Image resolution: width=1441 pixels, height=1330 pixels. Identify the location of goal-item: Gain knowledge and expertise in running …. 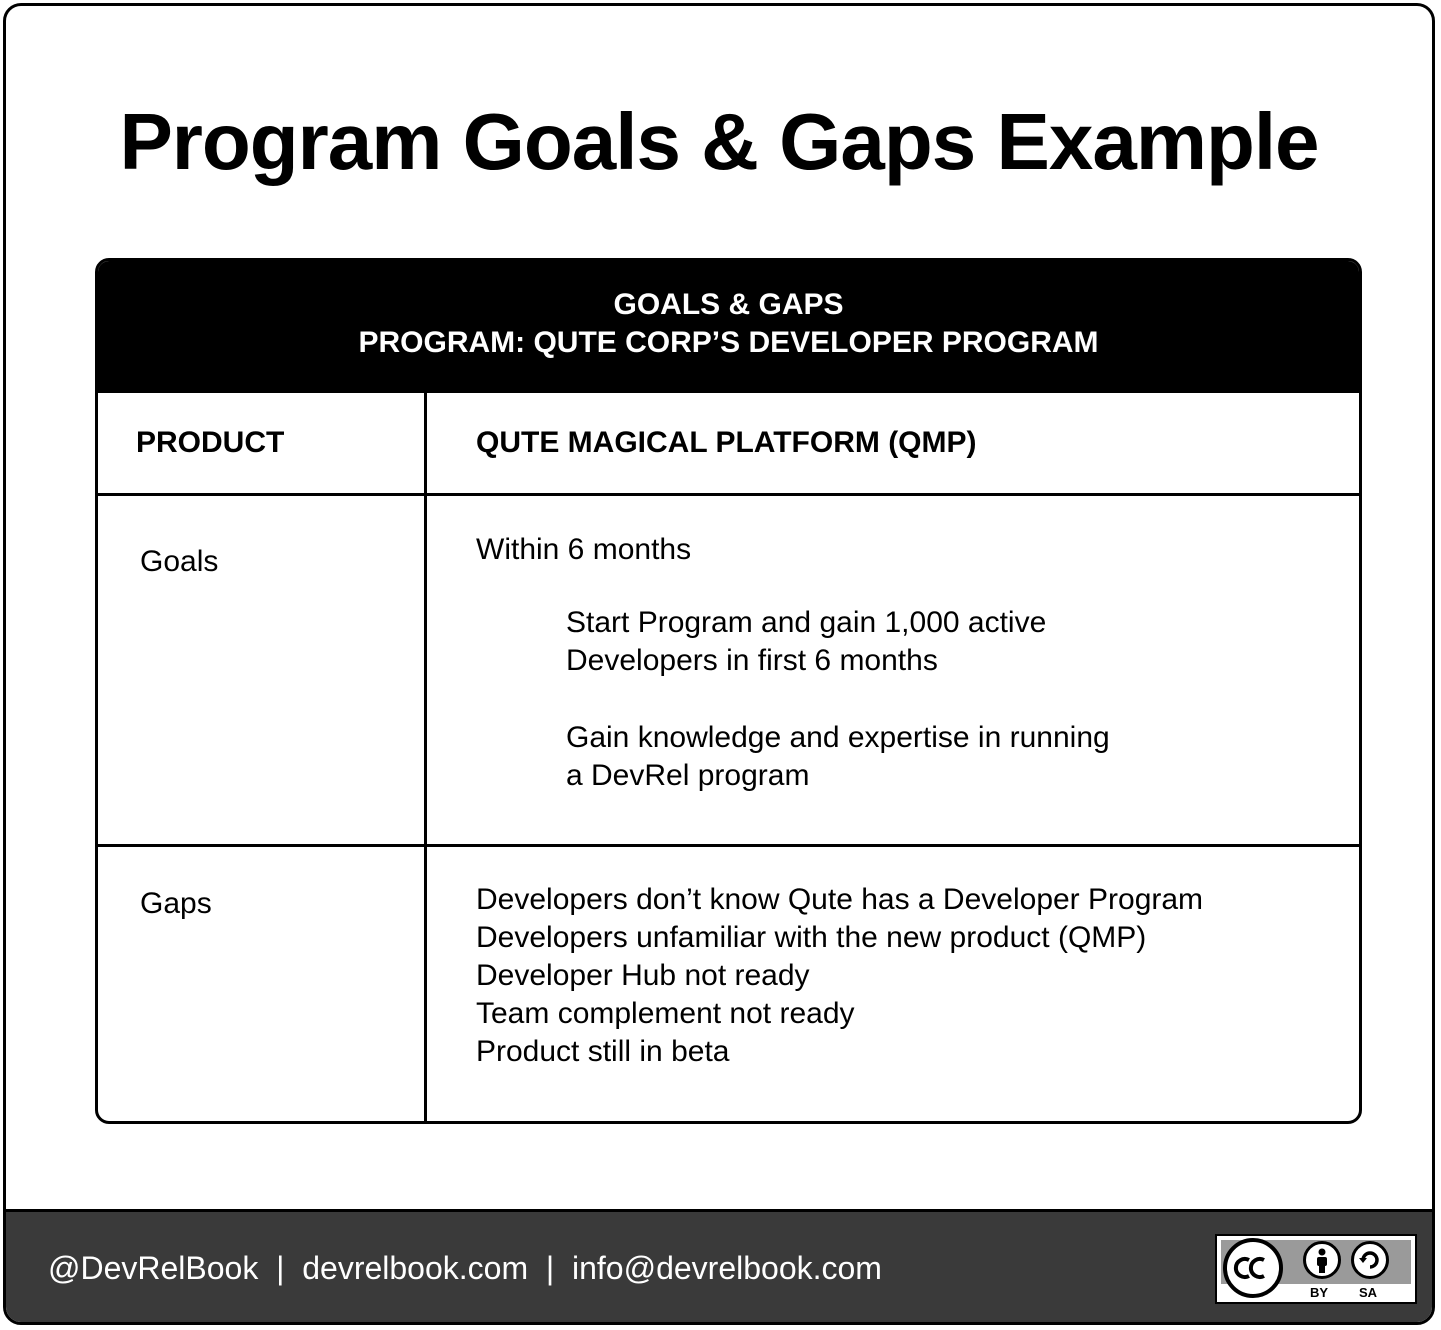
(838, 757).